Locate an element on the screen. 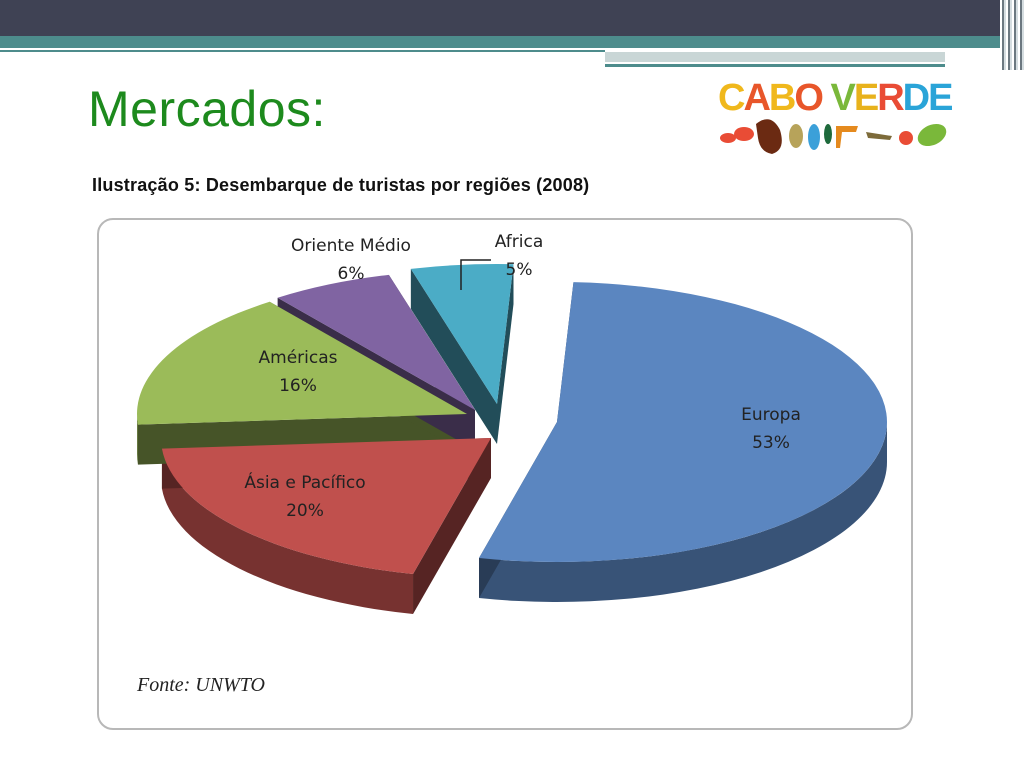  cabo-verde-logo: CABO VERDE is located at coordinates (836, 115).